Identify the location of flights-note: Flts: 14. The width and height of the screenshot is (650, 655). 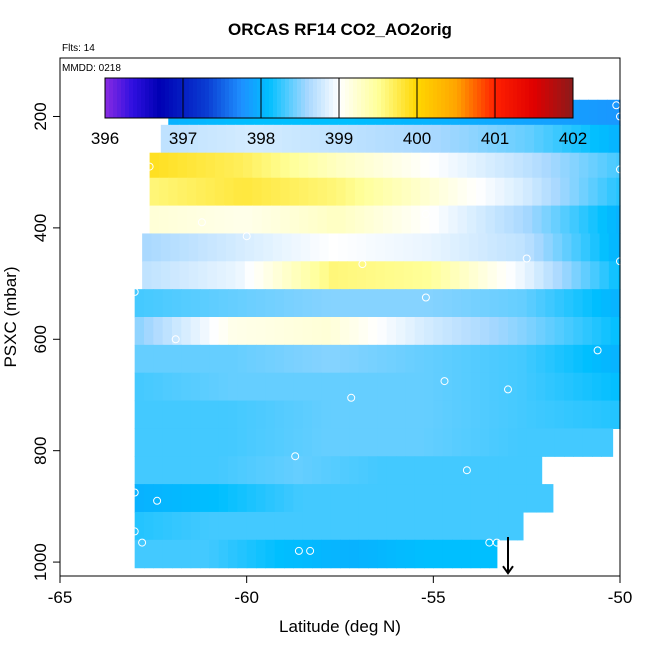
(78, 48).